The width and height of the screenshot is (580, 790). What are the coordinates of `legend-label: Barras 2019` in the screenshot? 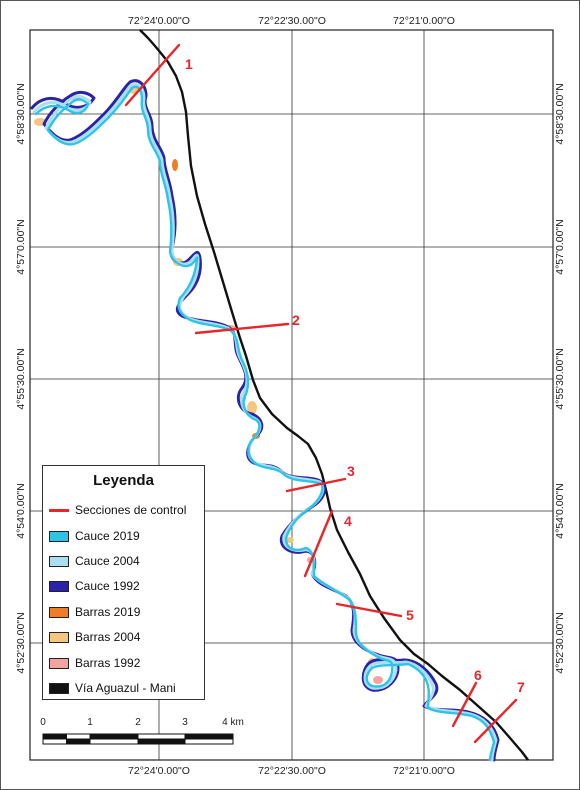 It's located at (108, 612).